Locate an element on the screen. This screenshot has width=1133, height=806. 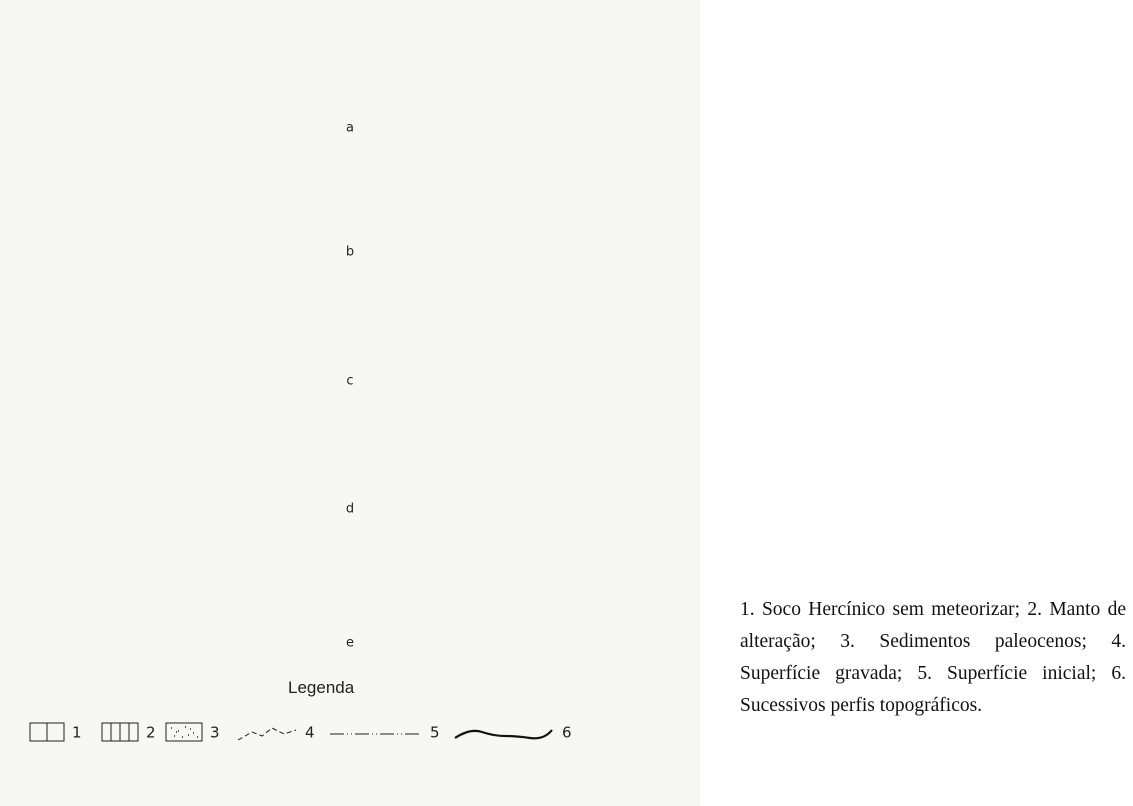
legend-item: 1 is located at coordinates (77, 733).